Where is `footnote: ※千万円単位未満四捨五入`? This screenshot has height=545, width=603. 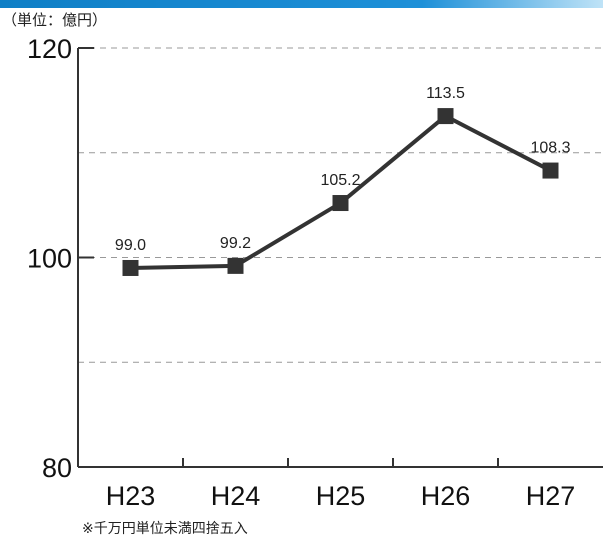
footnote: ※千万円単位未満四捨五入 is located at coordinates (165, 529).